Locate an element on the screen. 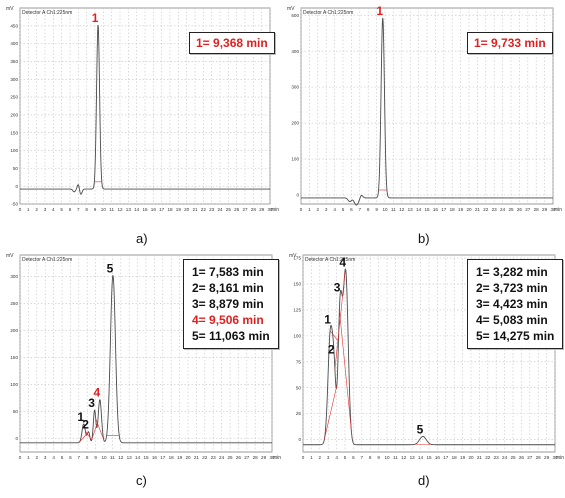  retention-time-box-b: 1= 9,733 min is located at coordinates (510, 43).